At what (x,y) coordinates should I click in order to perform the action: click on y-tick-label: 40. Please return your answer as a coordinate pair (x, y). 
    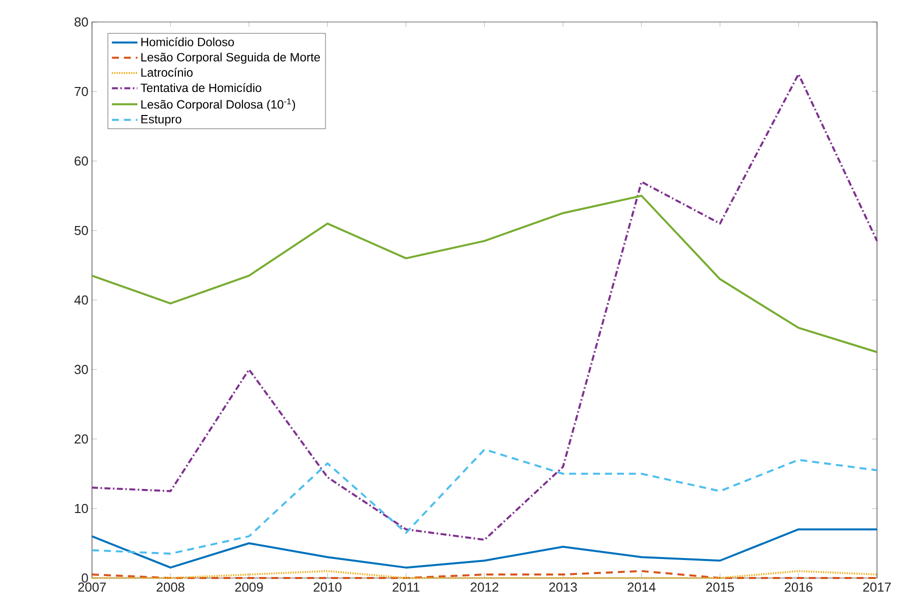
    Looking at the image, I should click on (81, 300).